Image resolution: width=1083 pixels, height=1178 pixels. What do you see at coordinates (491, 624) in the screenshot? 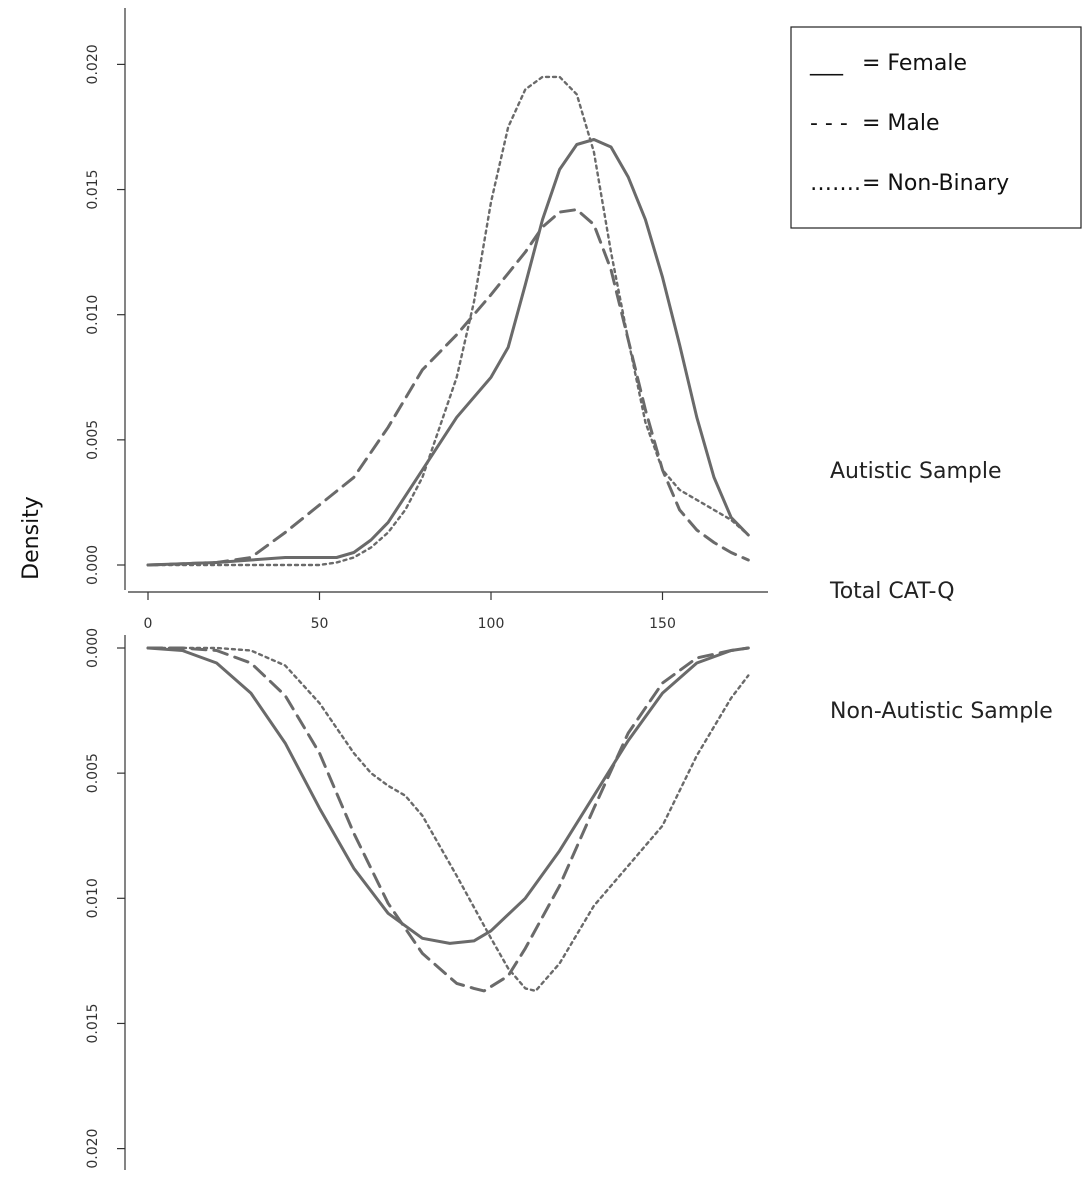
I see `x-tick-label: 100` at bounding box center [491, 624].